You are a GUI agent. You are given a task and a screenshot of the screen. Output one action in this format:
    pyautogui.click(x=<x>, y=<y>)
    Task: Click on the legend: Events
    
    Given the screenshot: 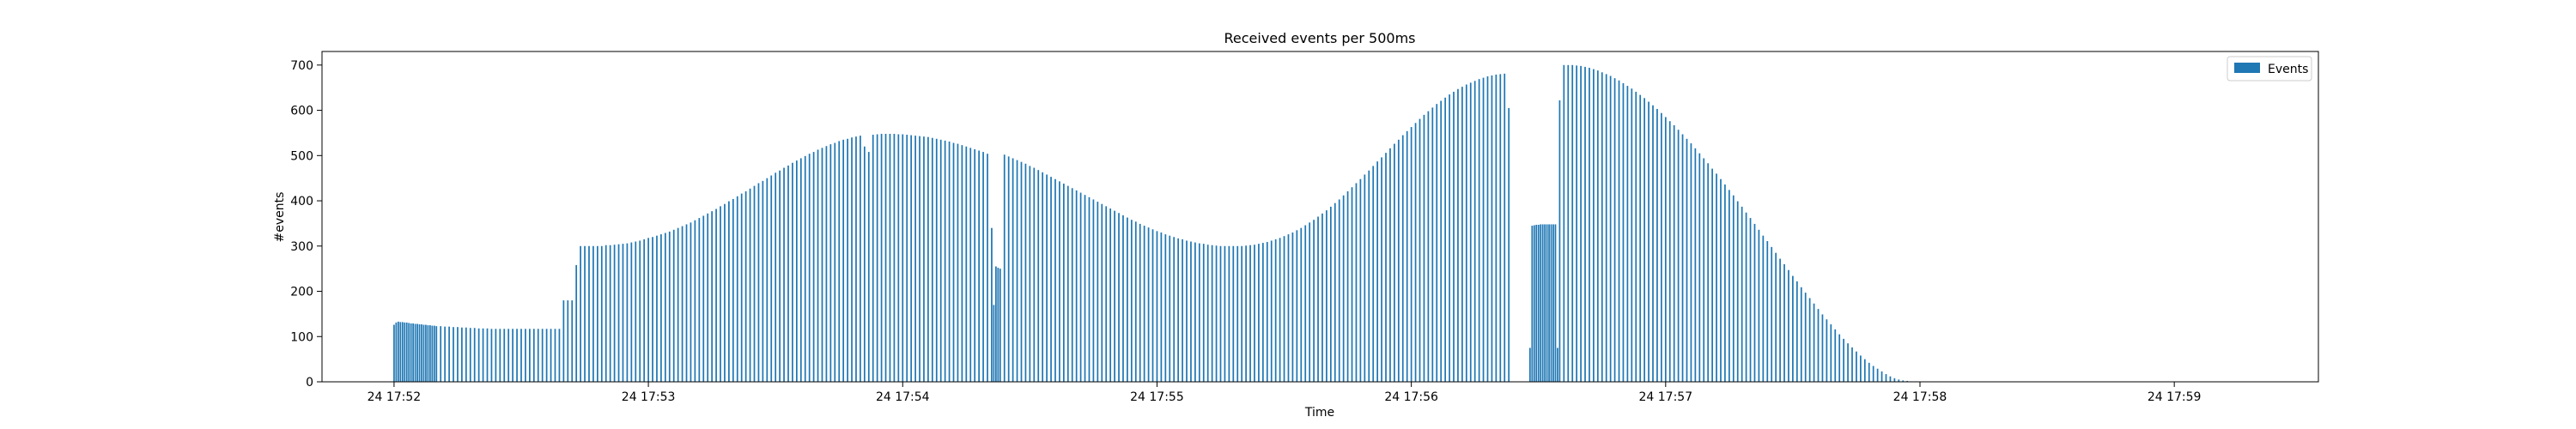 What is the action you would take?
    pyautogui.click(x=2269, y=69)
    